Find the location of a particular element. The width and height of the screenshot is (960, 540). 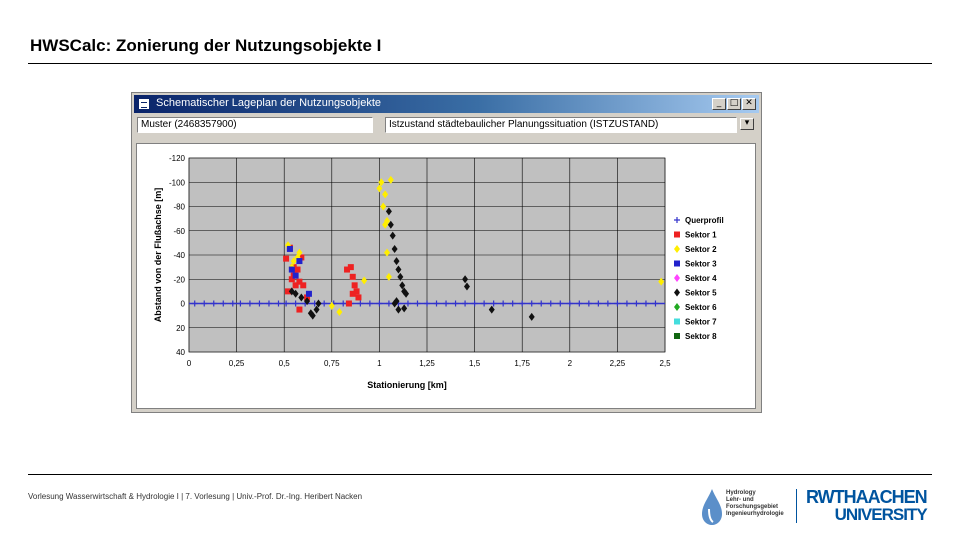

y-tick-label: 20 is located at coordinates (180, 328).